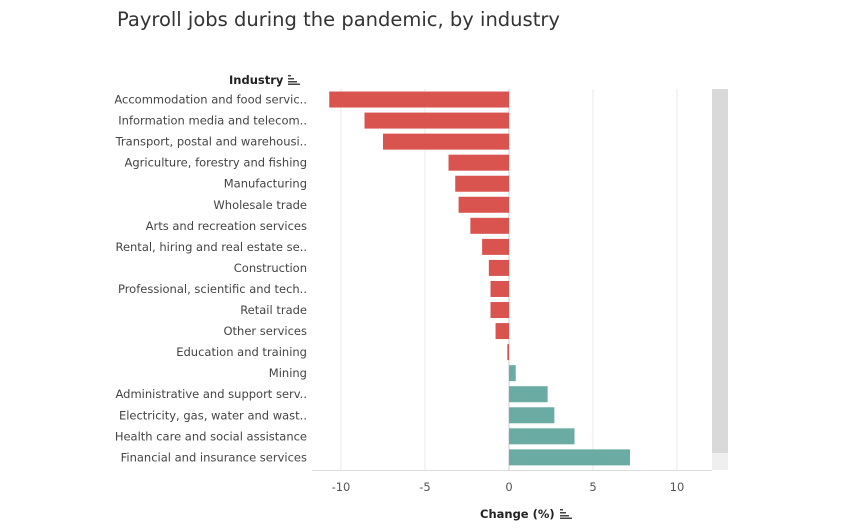 The height and width of the screenshot is (531, 841). What do you see at coordinates (216, 163) in the screenshot?
I see `category-label: Agriculture, forestry and fishing` at bounding box center [216, 163].